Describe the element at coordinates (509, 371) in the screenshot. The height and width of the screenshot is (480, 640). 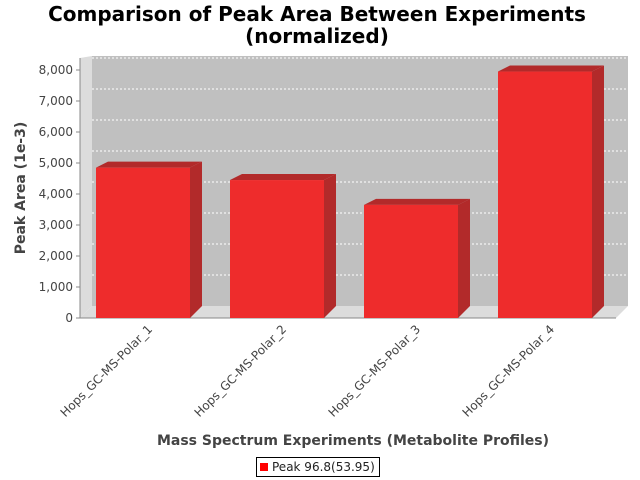
I see `x-tick-label: Hops_GC-MS-Polar_4` at that location.